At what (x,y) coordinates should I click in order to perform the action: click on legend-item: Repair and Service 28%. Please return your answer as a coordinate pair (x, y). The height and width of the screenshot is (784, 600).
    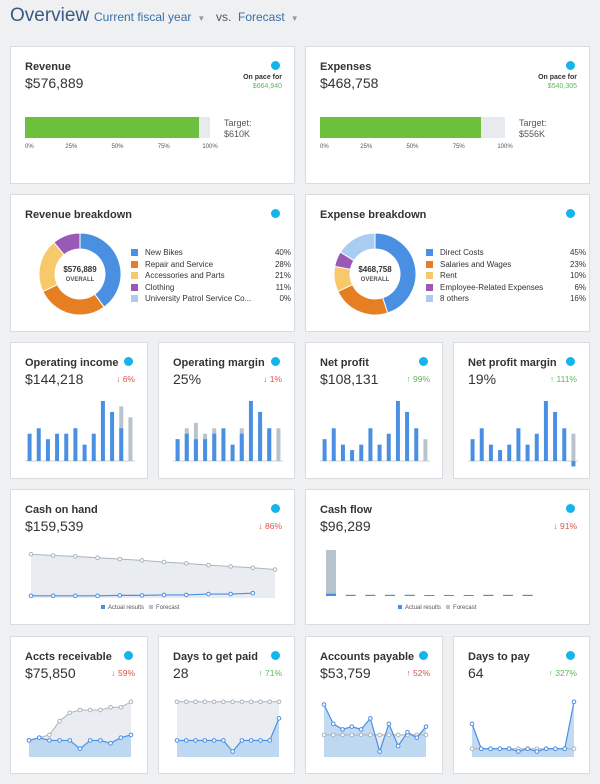
    Looking at the image, I should click on (211, 266).